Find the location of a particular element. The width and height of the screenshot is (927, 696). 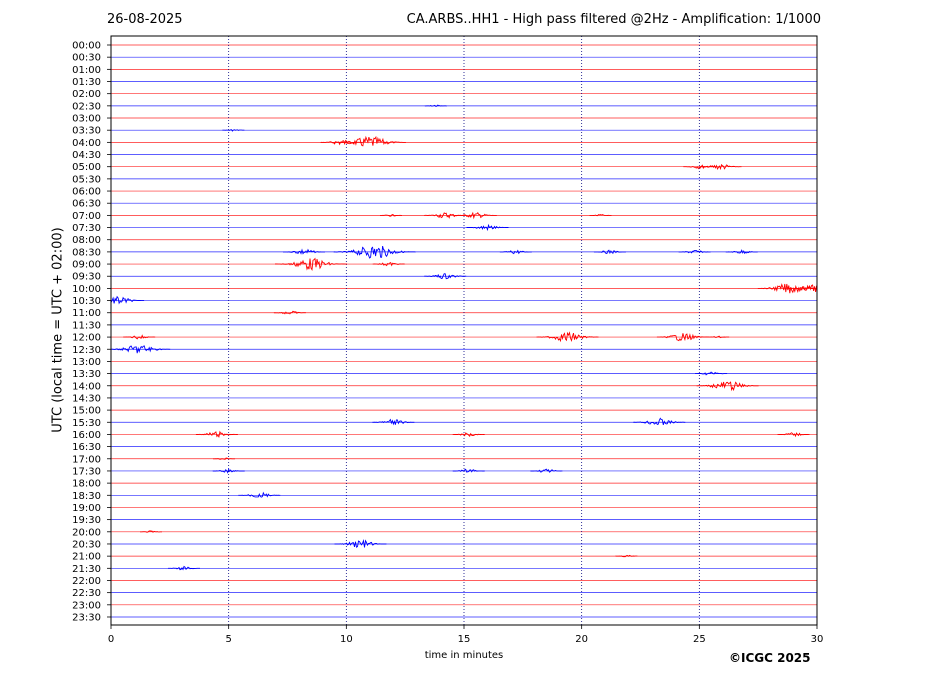

copyright-label: ©ICGC 2025 is located at coordinates (770, 658).